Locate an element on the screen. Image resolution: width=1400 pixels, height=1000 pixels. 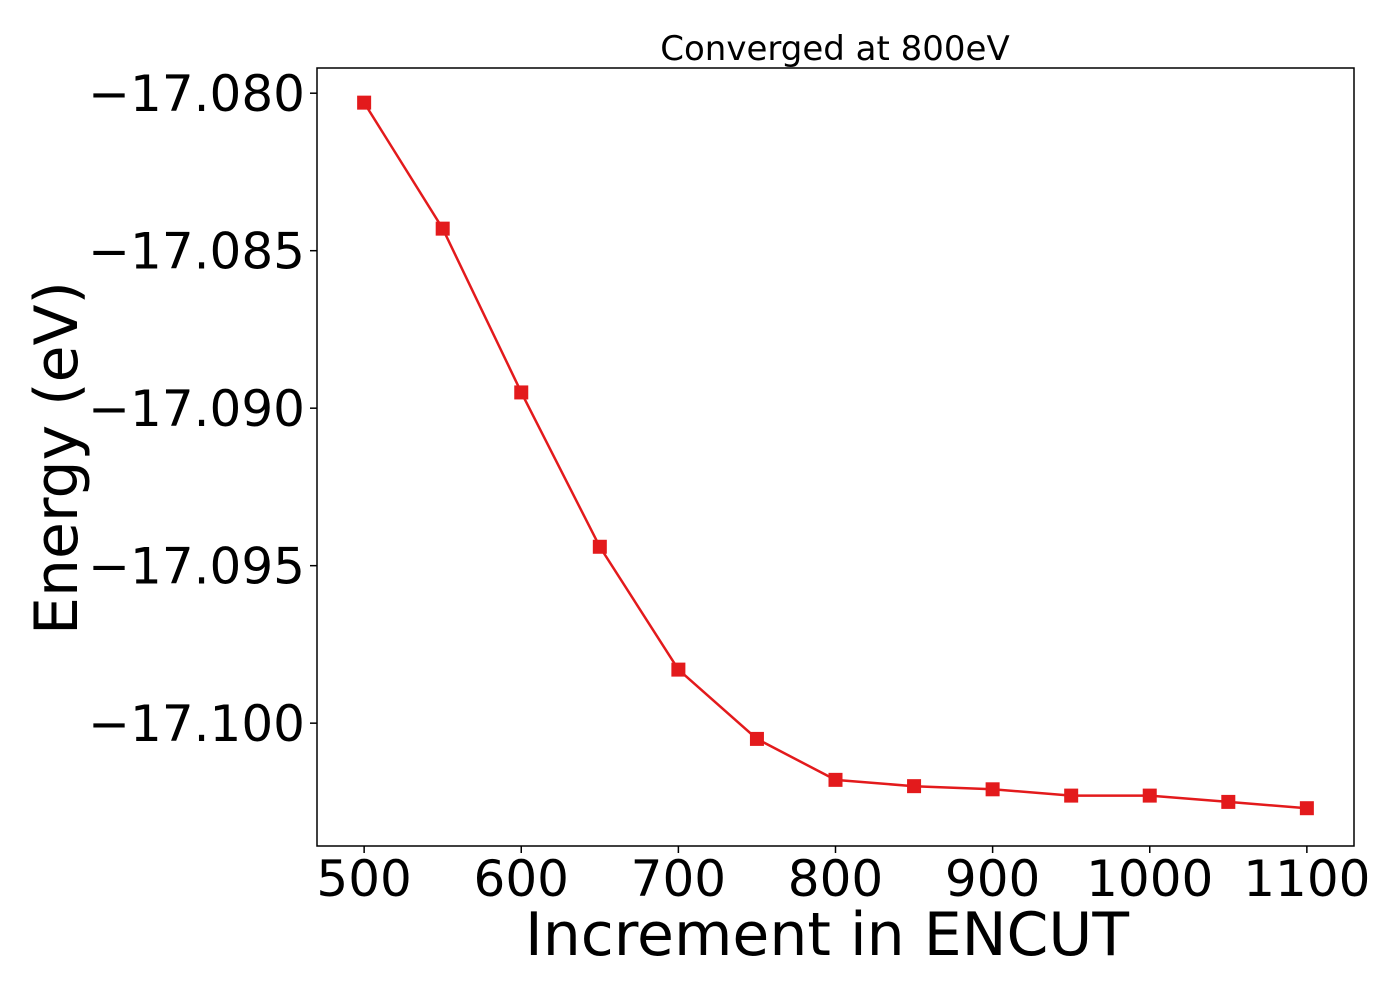
y-ticks: −17.080 −17.085 −17.090 −17.095 −17.100 is located at coordinates (202, 409).